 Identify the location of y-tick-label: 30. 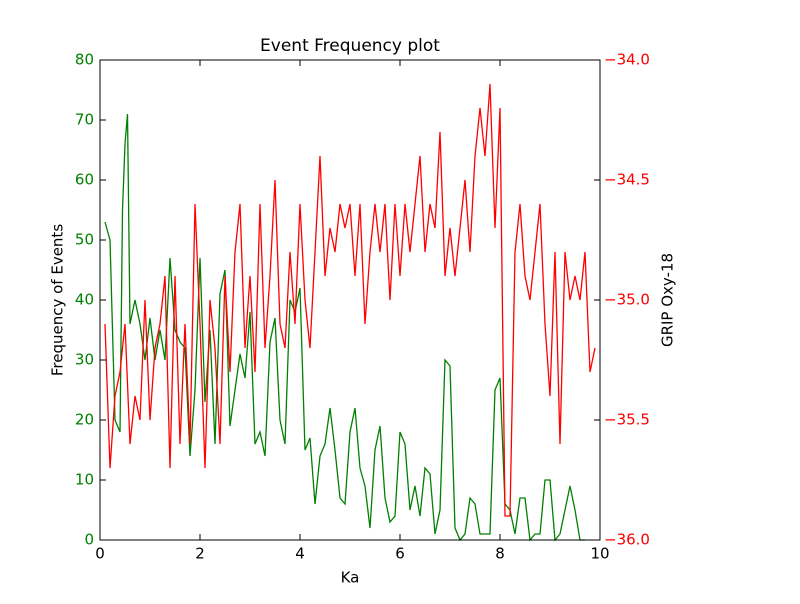
(84, 360).